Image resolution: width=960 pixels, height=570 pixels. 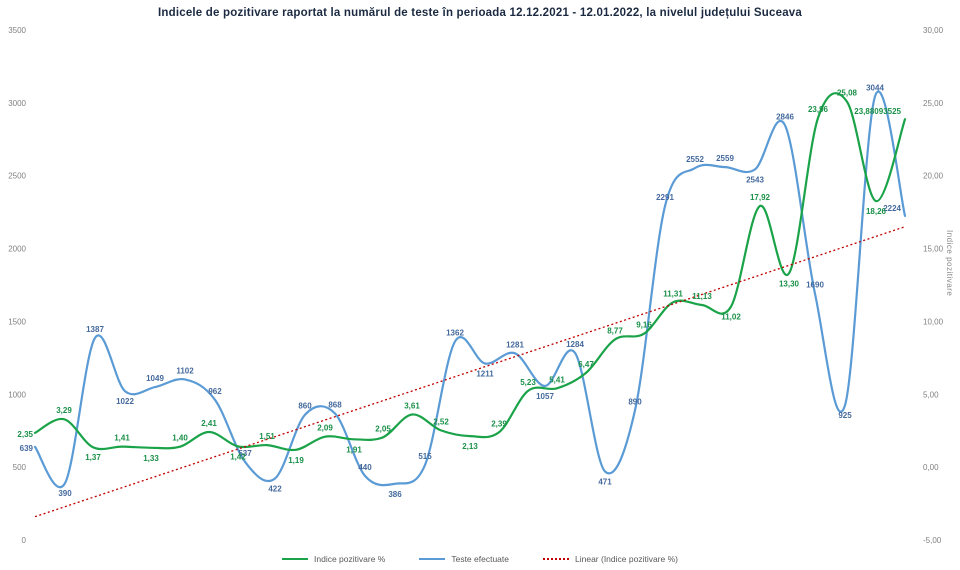 I want to click on right-axis-title: Indice pozitivare, so click(x=949, y=263).